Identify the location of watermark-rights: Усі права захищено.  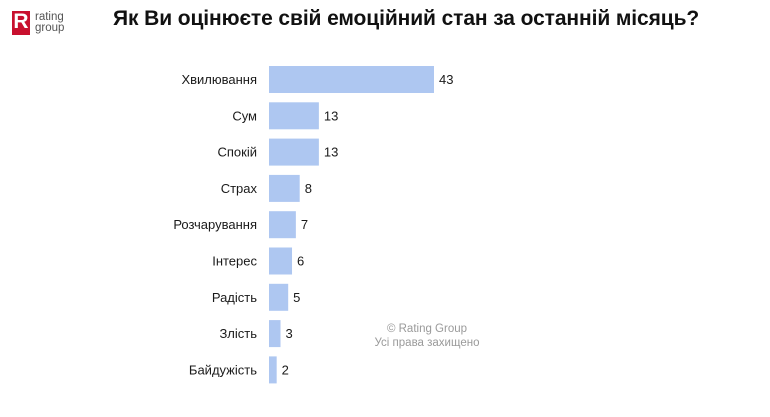
(427, 343).